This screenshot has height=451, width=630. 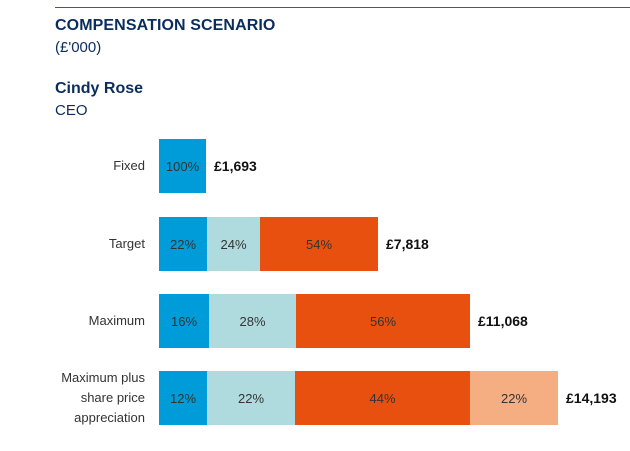 What do you see at coordinates (183, 398) in the screenshot?
I see `bar-segment: 12%` at bounding box center [183, 398].